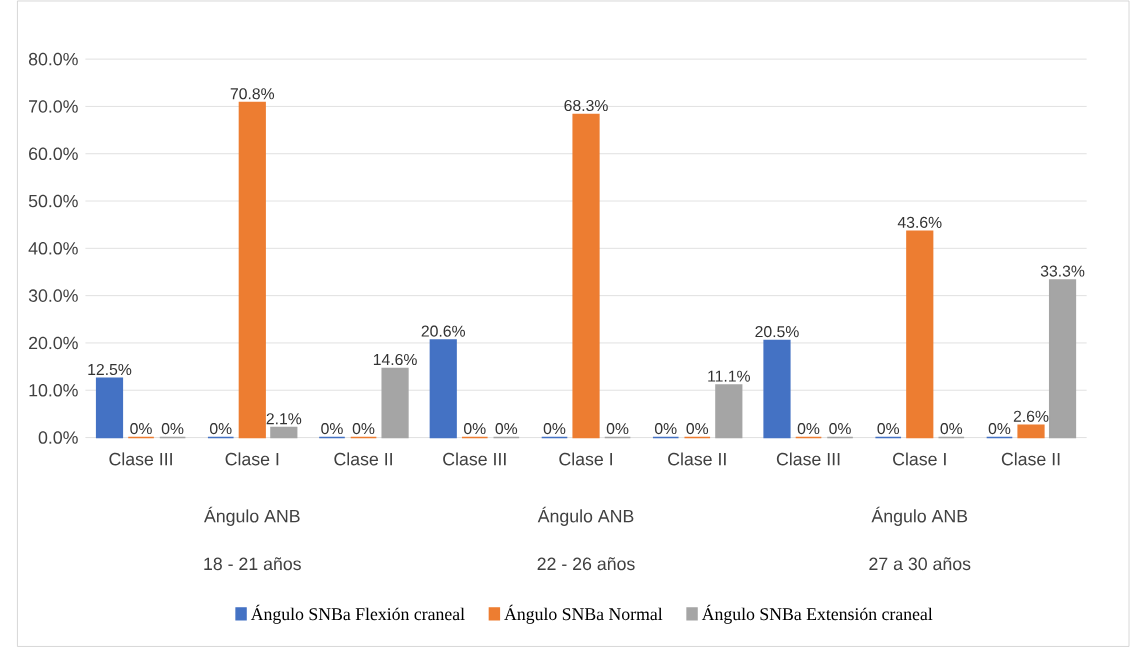  What do you see at coordinates (1031, 416) in the screenshot?
I see `data-label: 2.6%` at bounding box center [1031, 416].